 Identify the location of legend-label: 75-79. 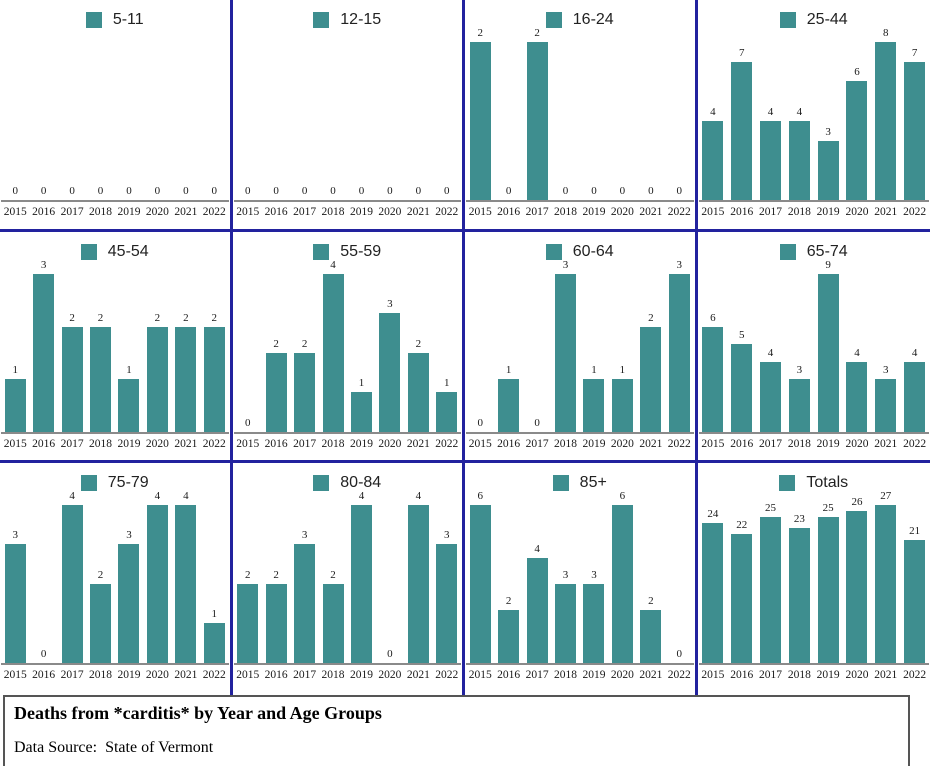
(128, 483).